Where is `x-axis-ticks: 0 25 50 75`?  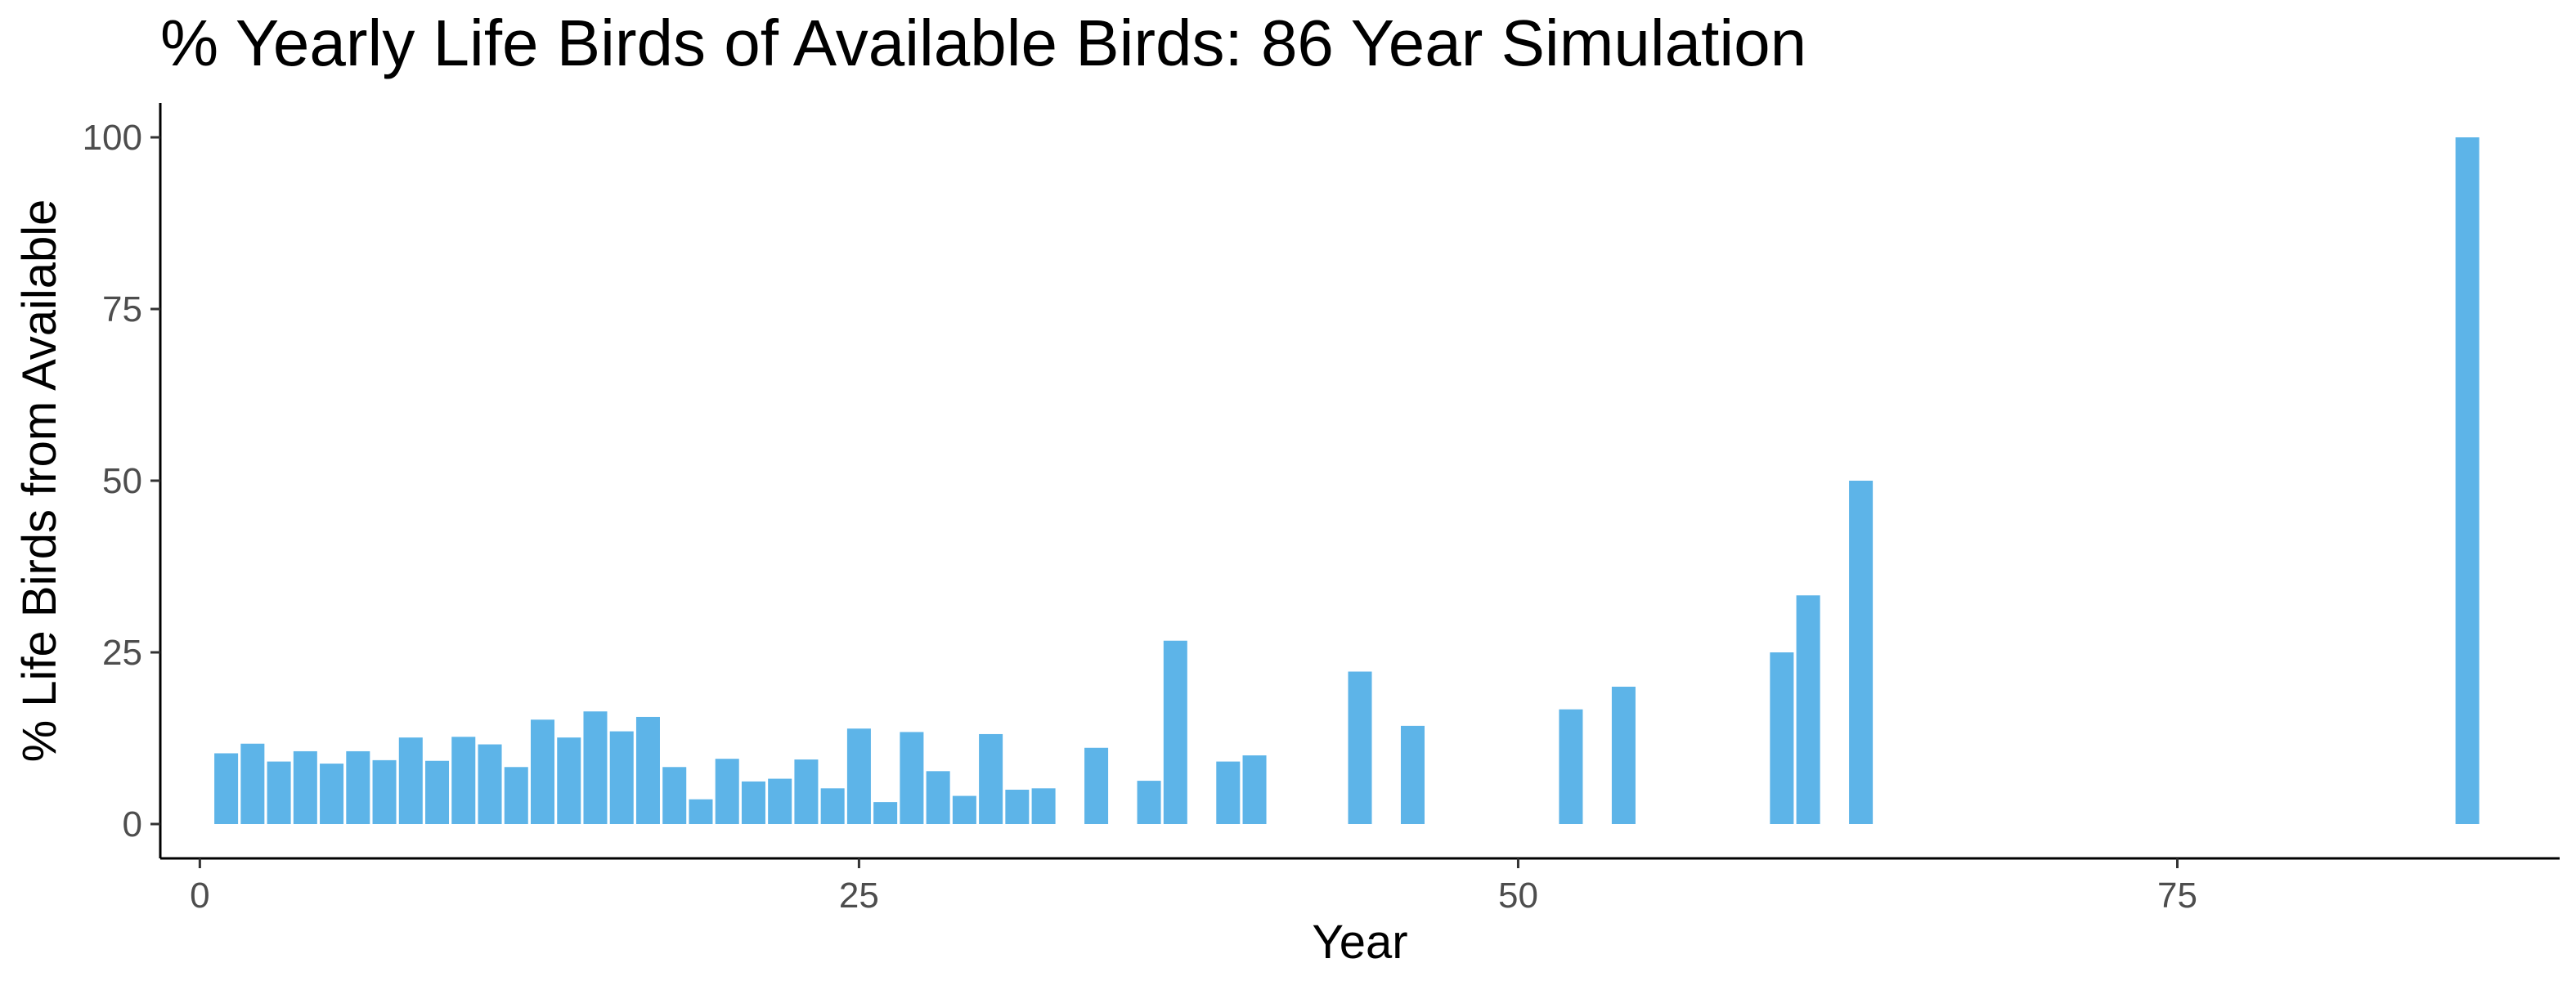
x-axis-ticks: 0 25 50 75 is located at coordinates (1193, 887).